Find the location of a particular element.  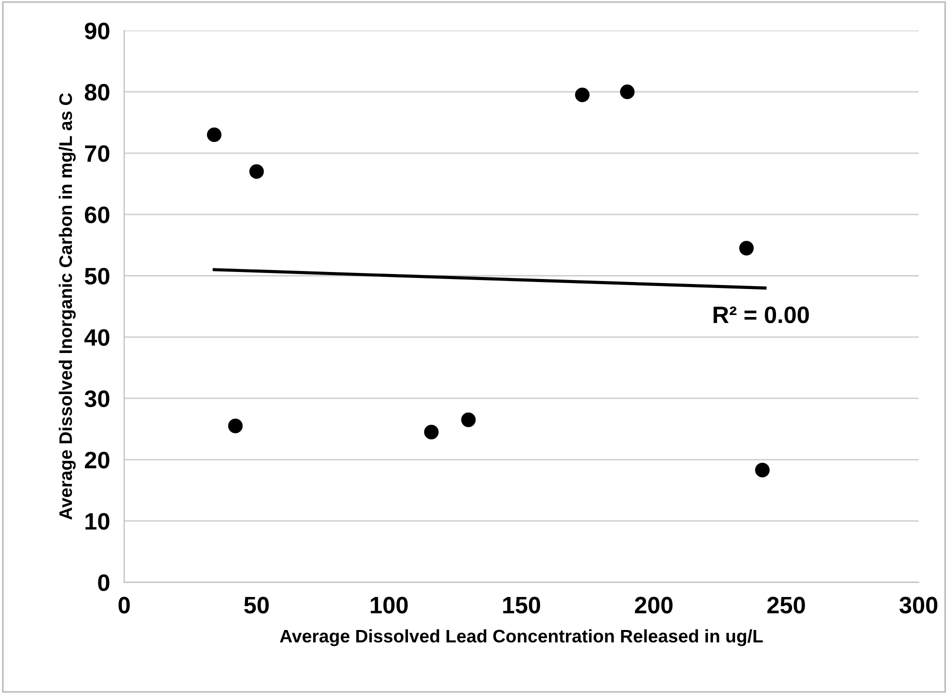

y-tick-label: 0 is located at coordinates (104, 583).